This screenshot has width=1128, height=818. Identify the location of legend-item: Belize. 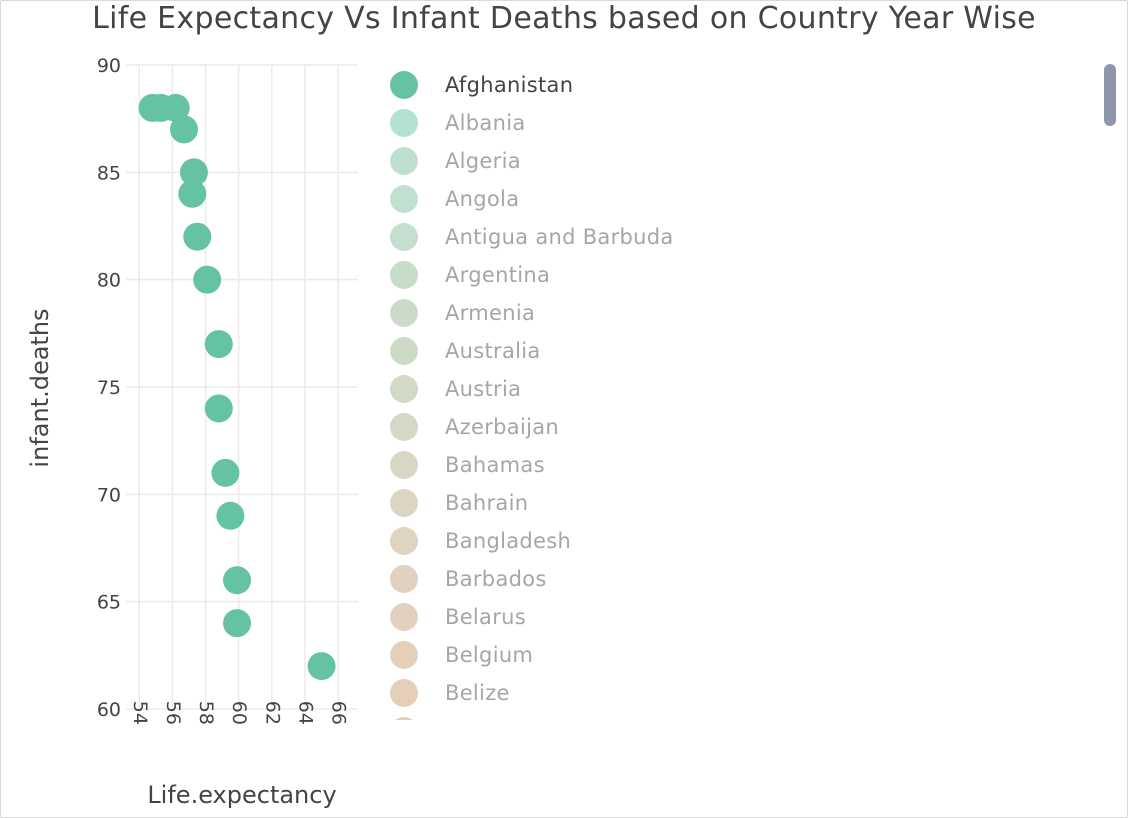
(720, 693).